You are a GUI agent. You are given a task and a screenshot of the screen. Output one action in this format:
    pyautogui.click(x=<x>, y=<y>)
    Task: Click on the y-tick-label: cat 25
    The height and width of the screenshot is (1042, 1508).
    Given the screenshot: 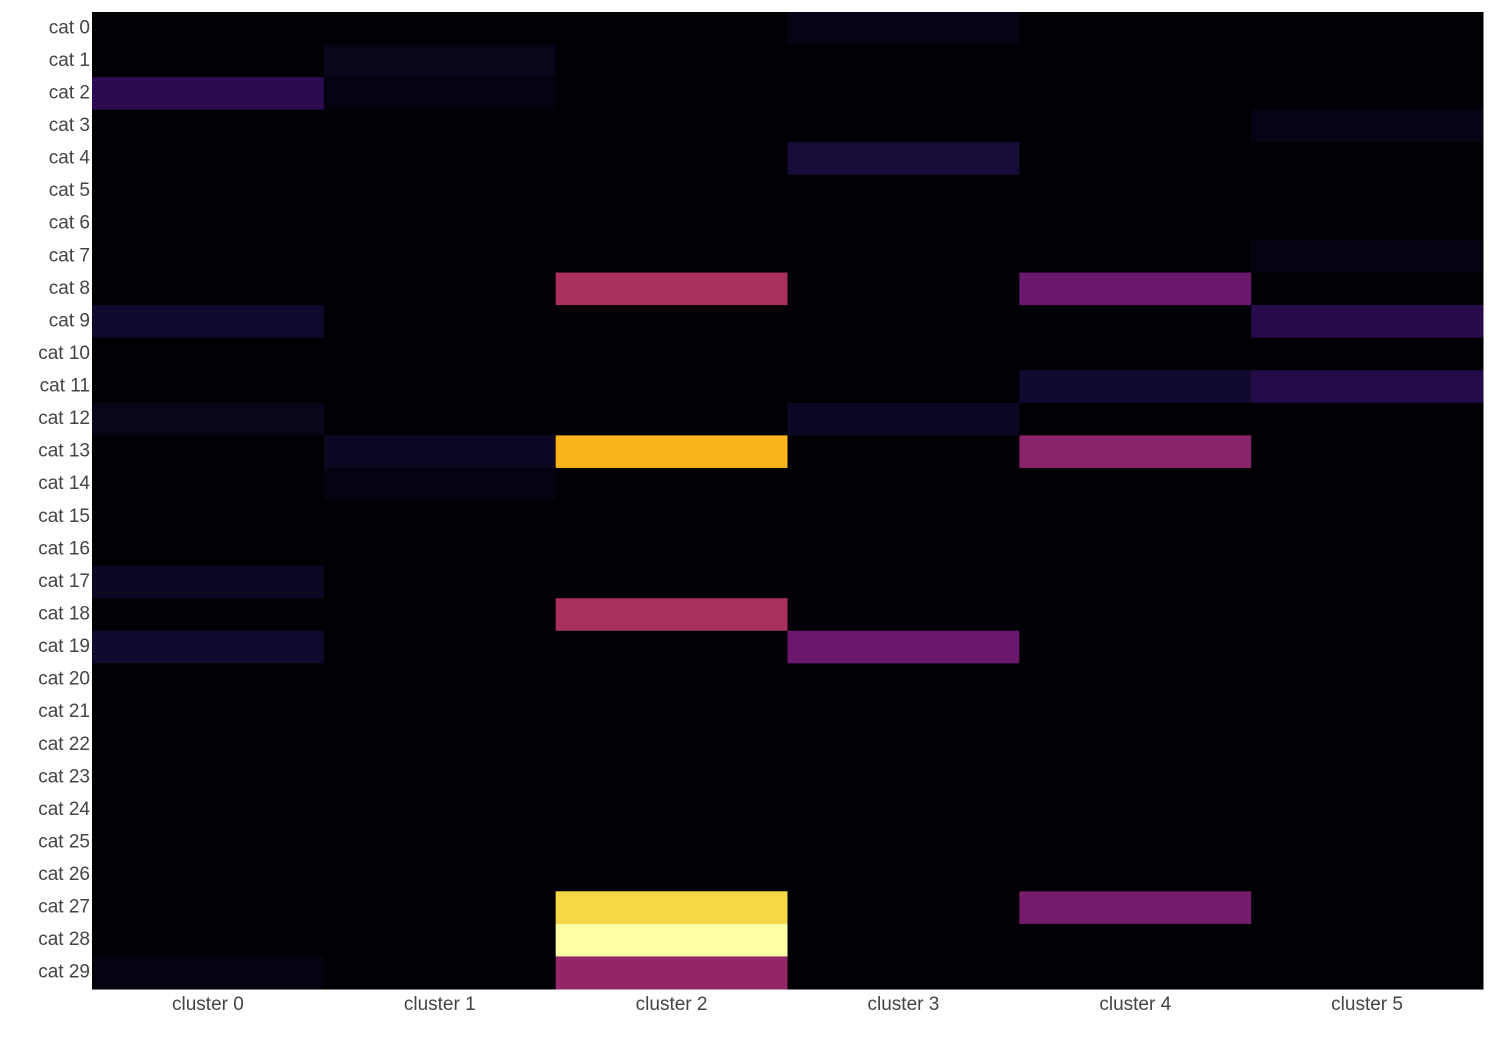 What is the action you would take?
    pyautogui.click(x=64, y=841)
    